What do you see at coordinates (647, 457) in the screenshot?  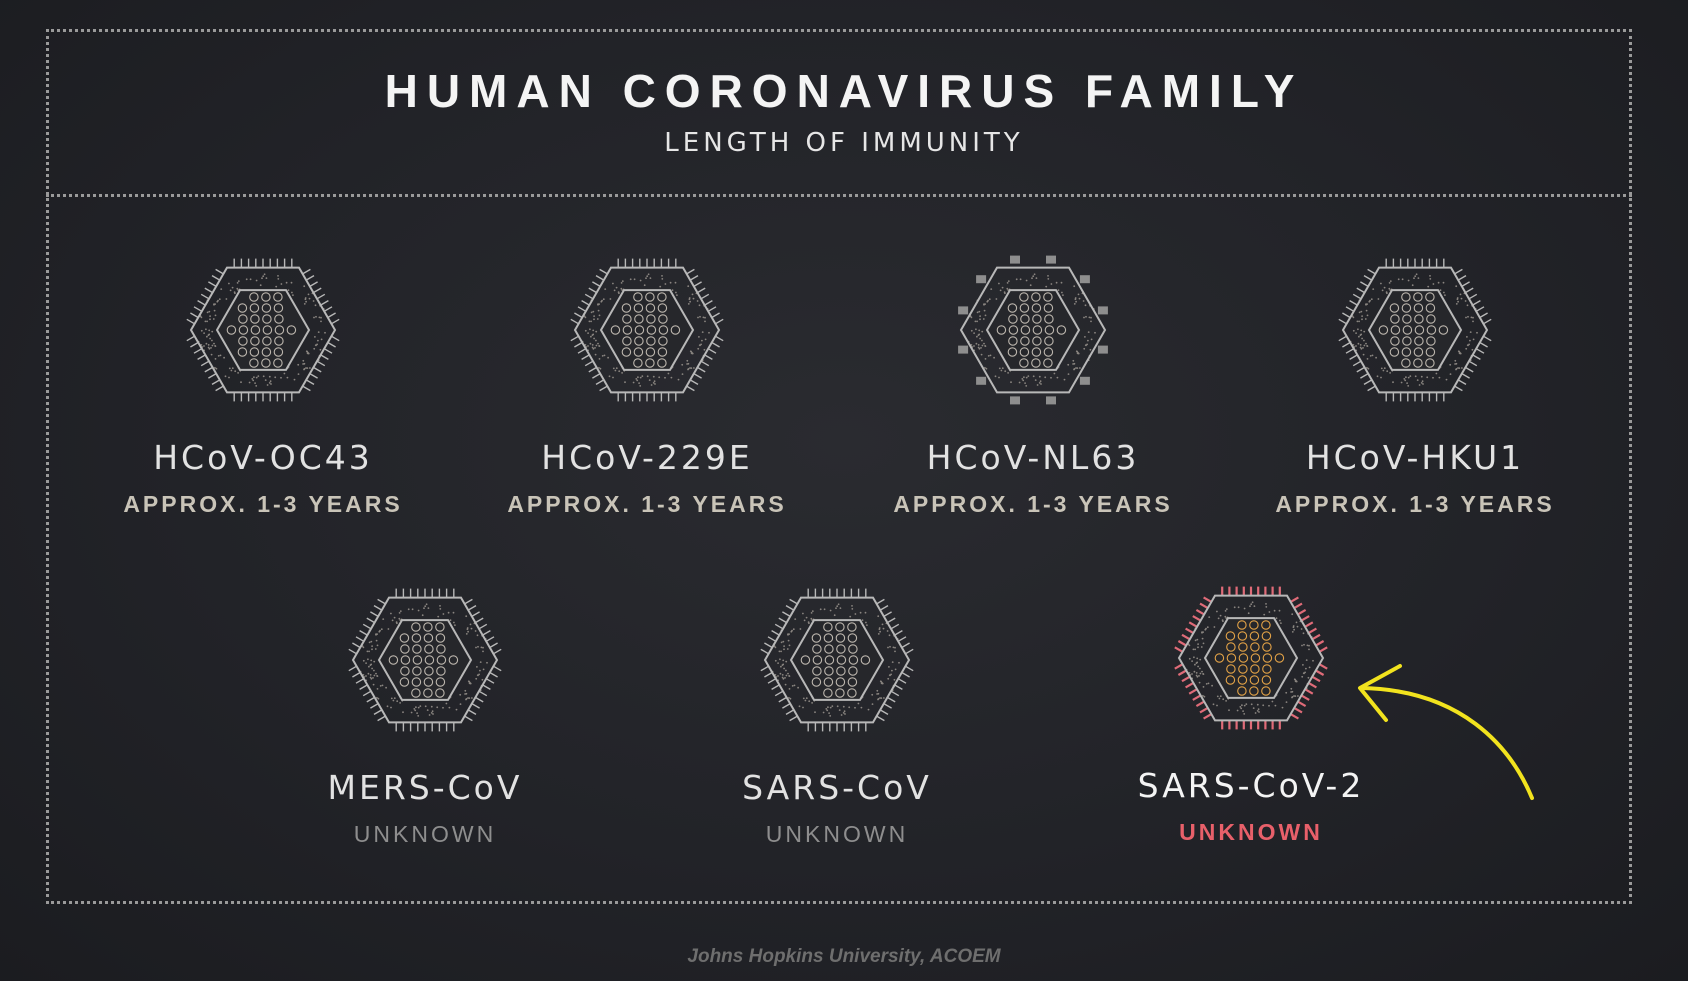 I see `virus-name: HCoV-229E` at bounding box center [647, 457].